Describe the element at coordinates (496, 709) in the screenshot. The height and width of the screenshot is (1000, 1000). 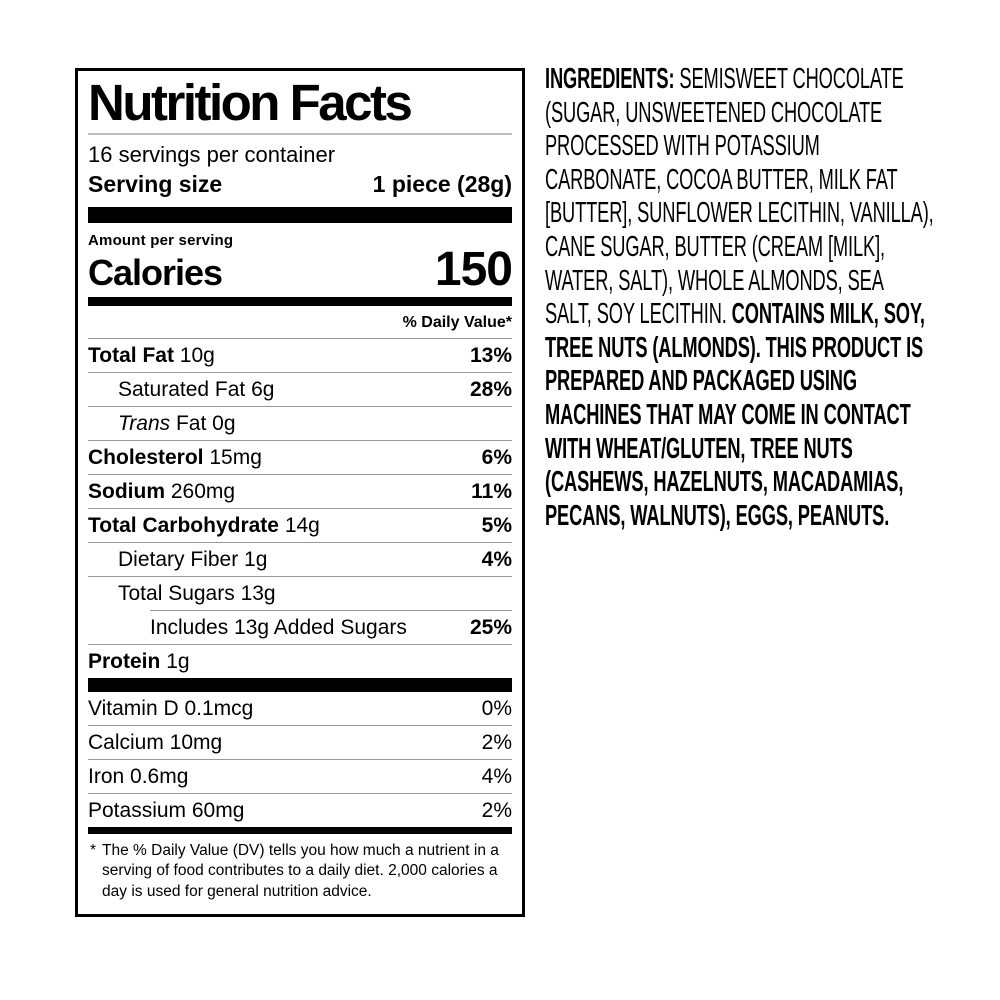
I see `daily-value: 0%` at that location.